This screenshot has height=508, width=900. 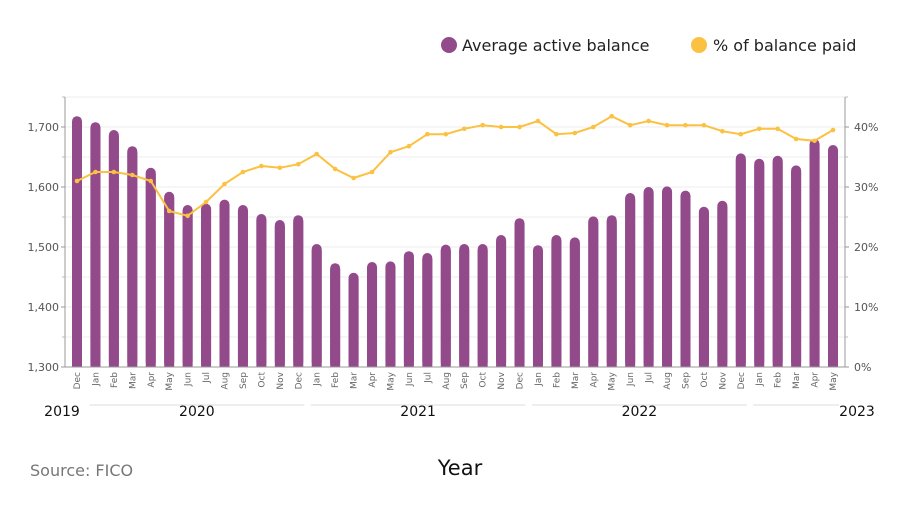 What do you see at coordinates (44, 247) in the screenshot?
I see `left-tick-label: 1,500` at bounding box center [44, 247].